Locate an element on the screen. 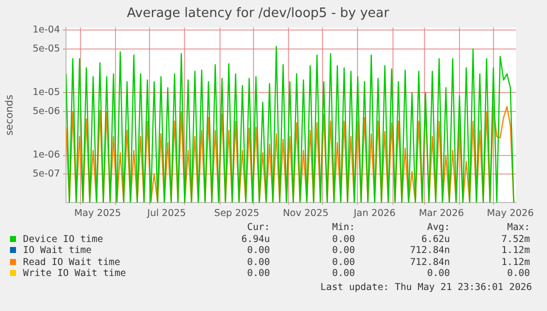 This screenshot has width=547, height=311. text: 6.62u is located at coordinates (435, 239).